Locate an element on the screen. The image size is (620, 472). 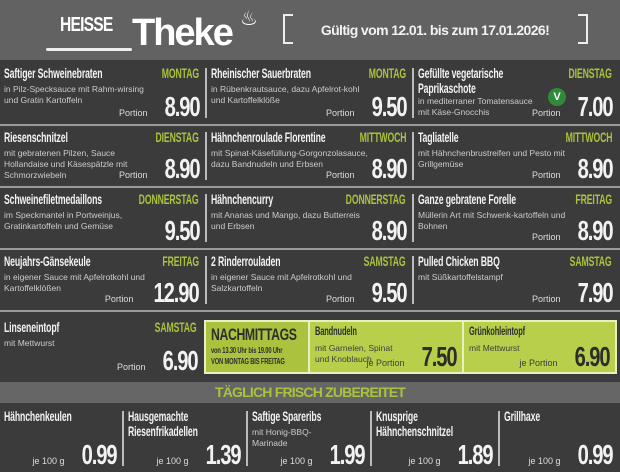
item-title: Hausgemachte Riesenfrikadellen is located at coordinates (163, 423).